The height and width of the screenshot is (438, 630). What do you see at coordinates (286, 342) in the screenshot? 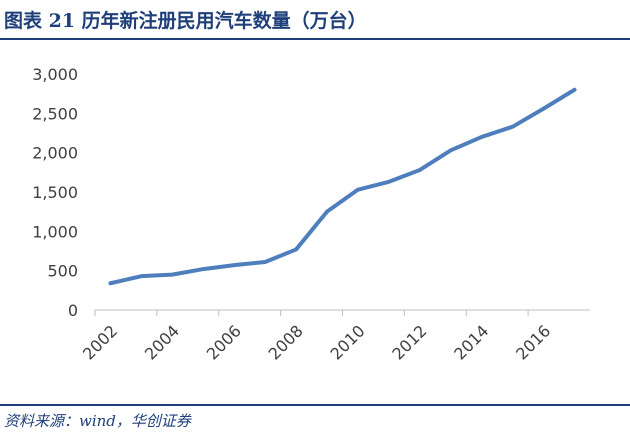
I see `x-tick-label: 2008` at bounding box center [286, 342].